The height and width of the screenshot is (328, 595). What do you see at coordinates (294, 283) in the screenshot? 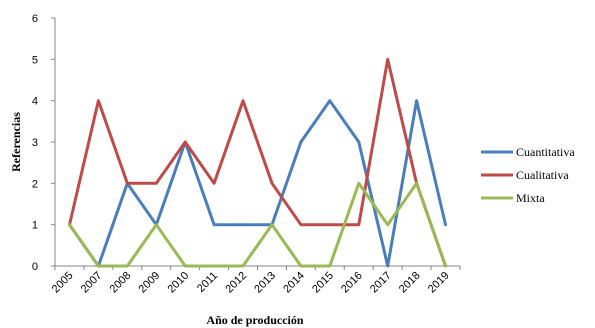
I see `x-tick-label: 2014` at bounding box center [294, 283].